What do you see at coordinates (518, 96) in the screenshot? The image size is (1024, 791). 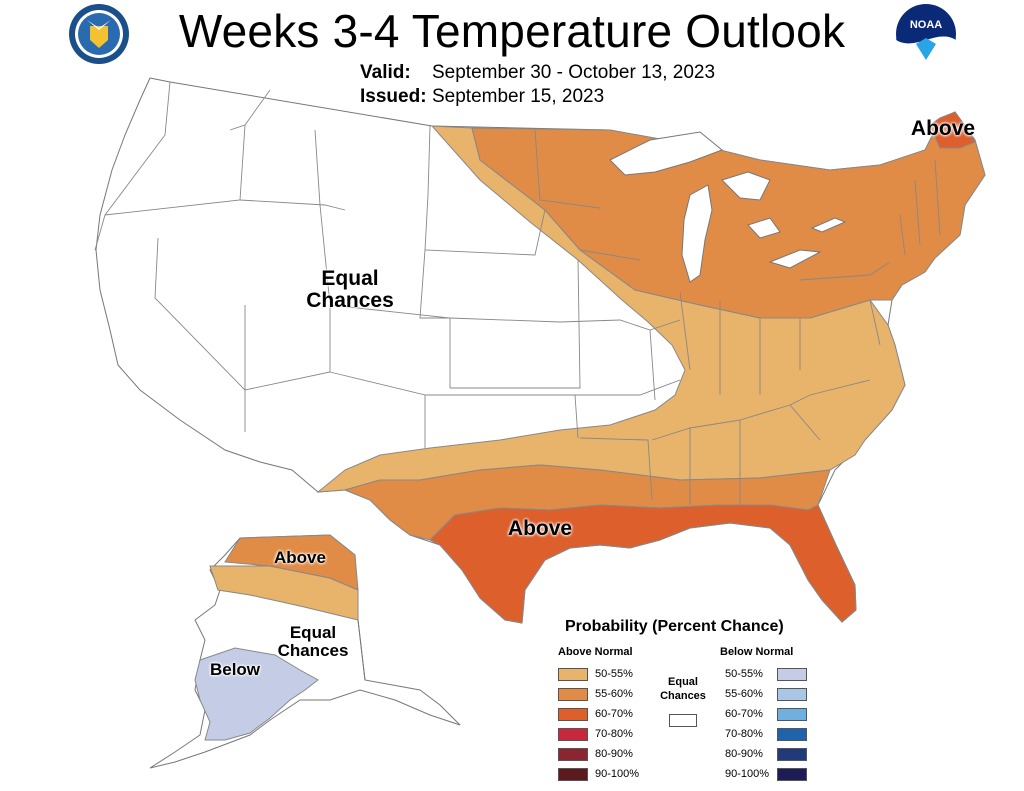 I see `issued-value: September 15, 2023` at bounding box center [518, 96].